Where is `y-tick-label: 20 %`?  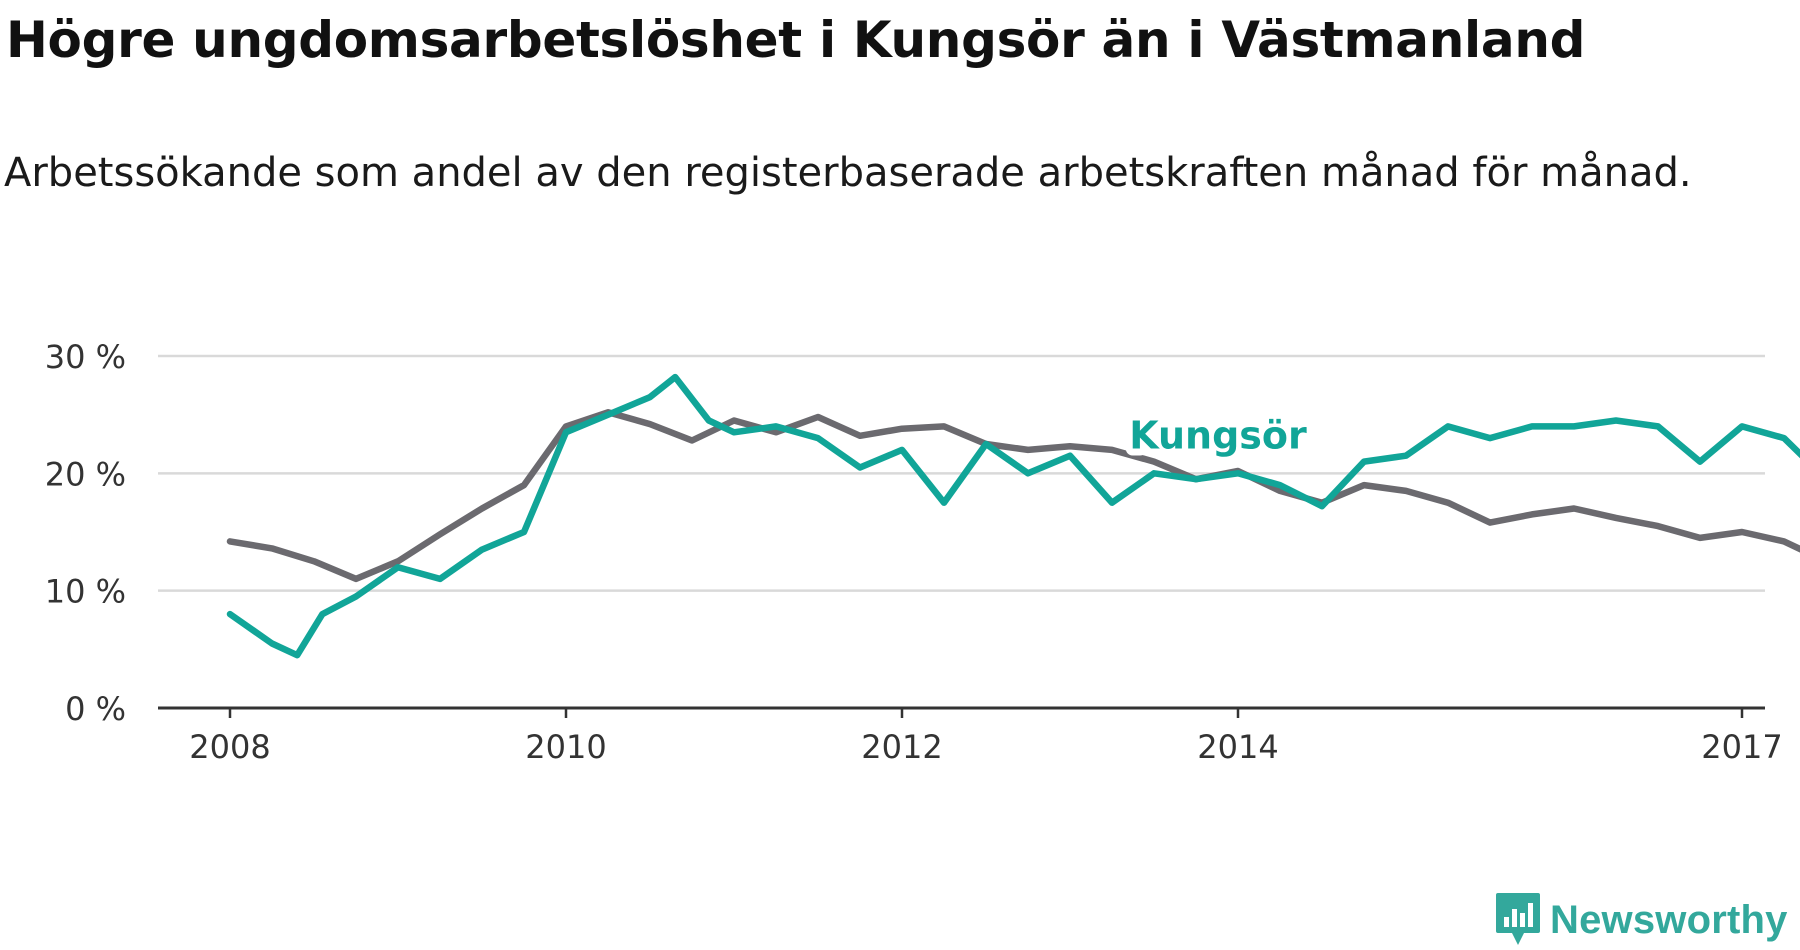 y-tick-label: 20 % is located at coordinates (85, 474).